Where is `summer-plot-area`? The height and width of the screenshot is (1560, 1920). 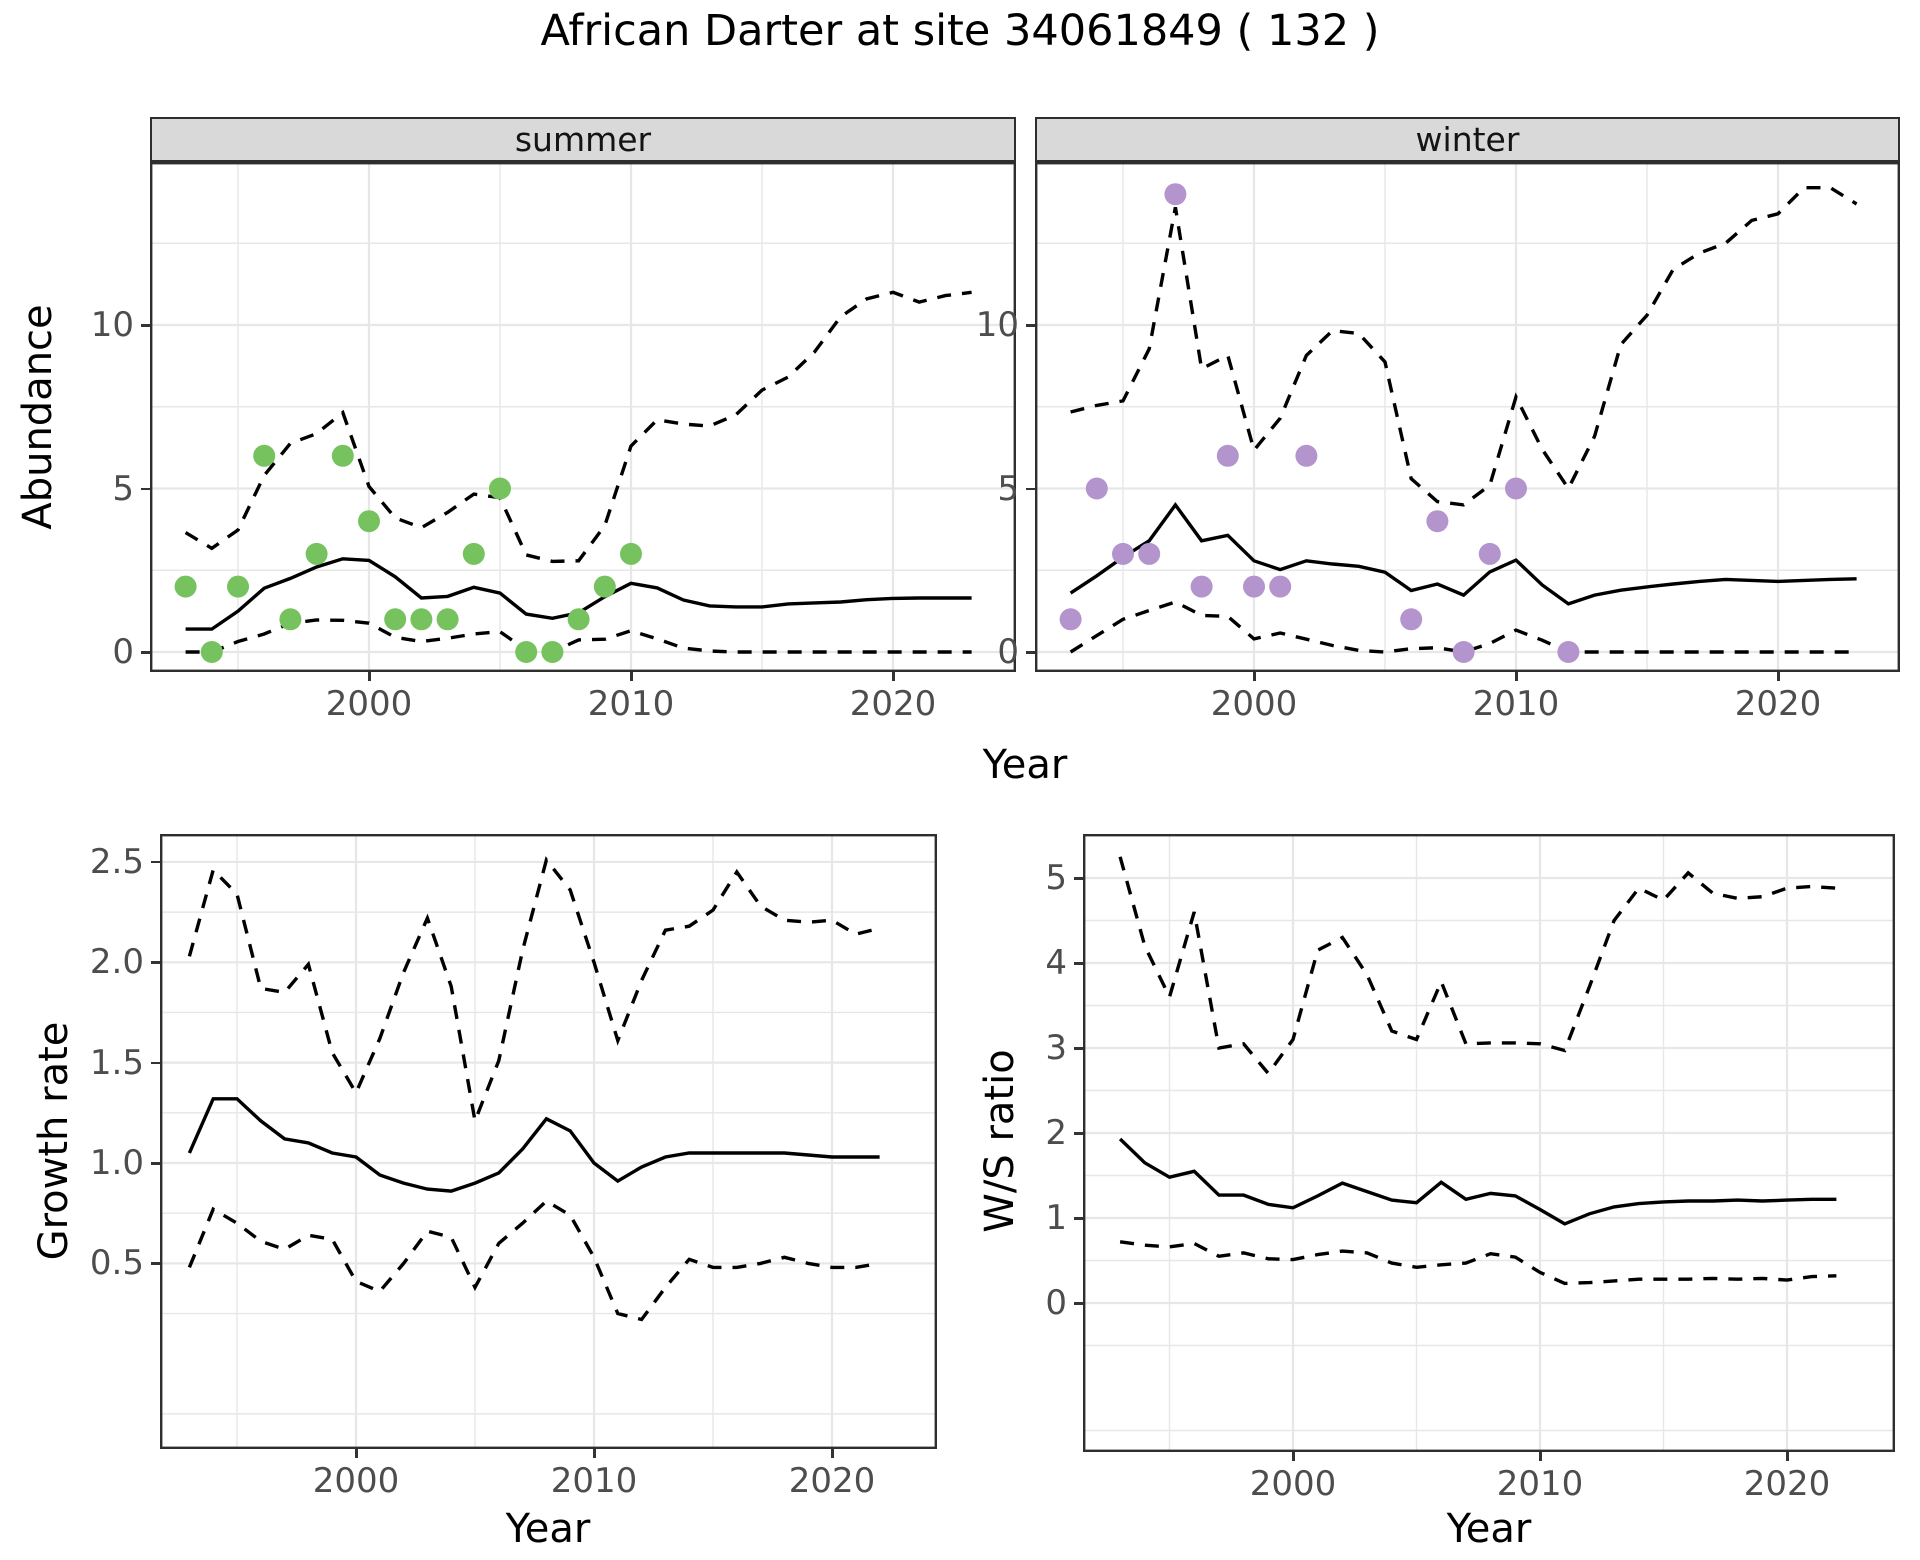 summer-plot-area is located at coordinates (583, 417).